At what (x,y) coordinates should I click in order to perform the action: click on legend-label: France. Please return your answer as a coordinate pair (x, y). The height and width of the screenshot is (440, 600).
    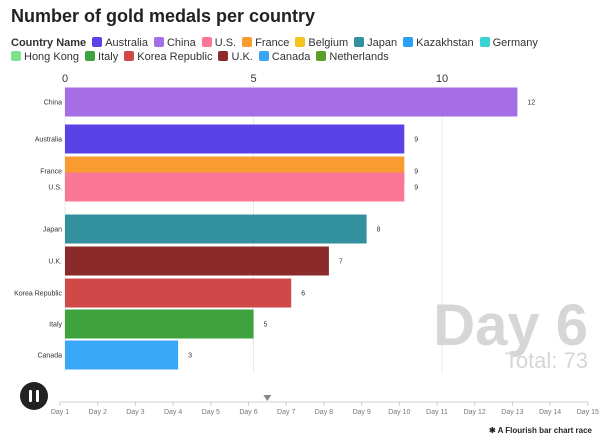
    Looking at the image, I should click on (272, 43).